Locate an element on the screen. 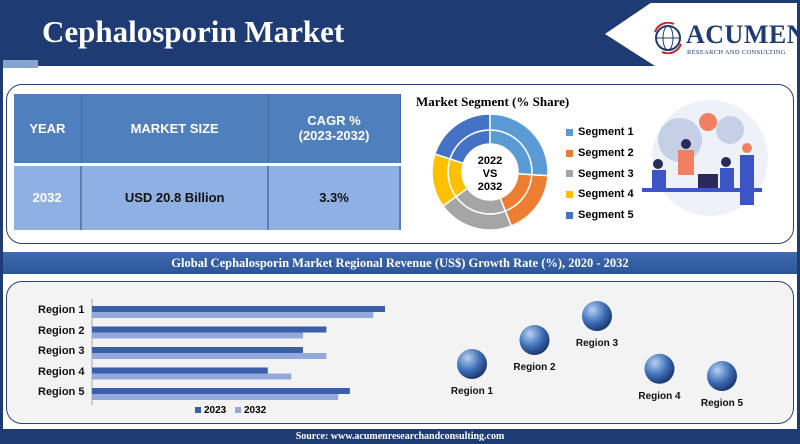  header-ribbon is located at coordinates (327, 34).